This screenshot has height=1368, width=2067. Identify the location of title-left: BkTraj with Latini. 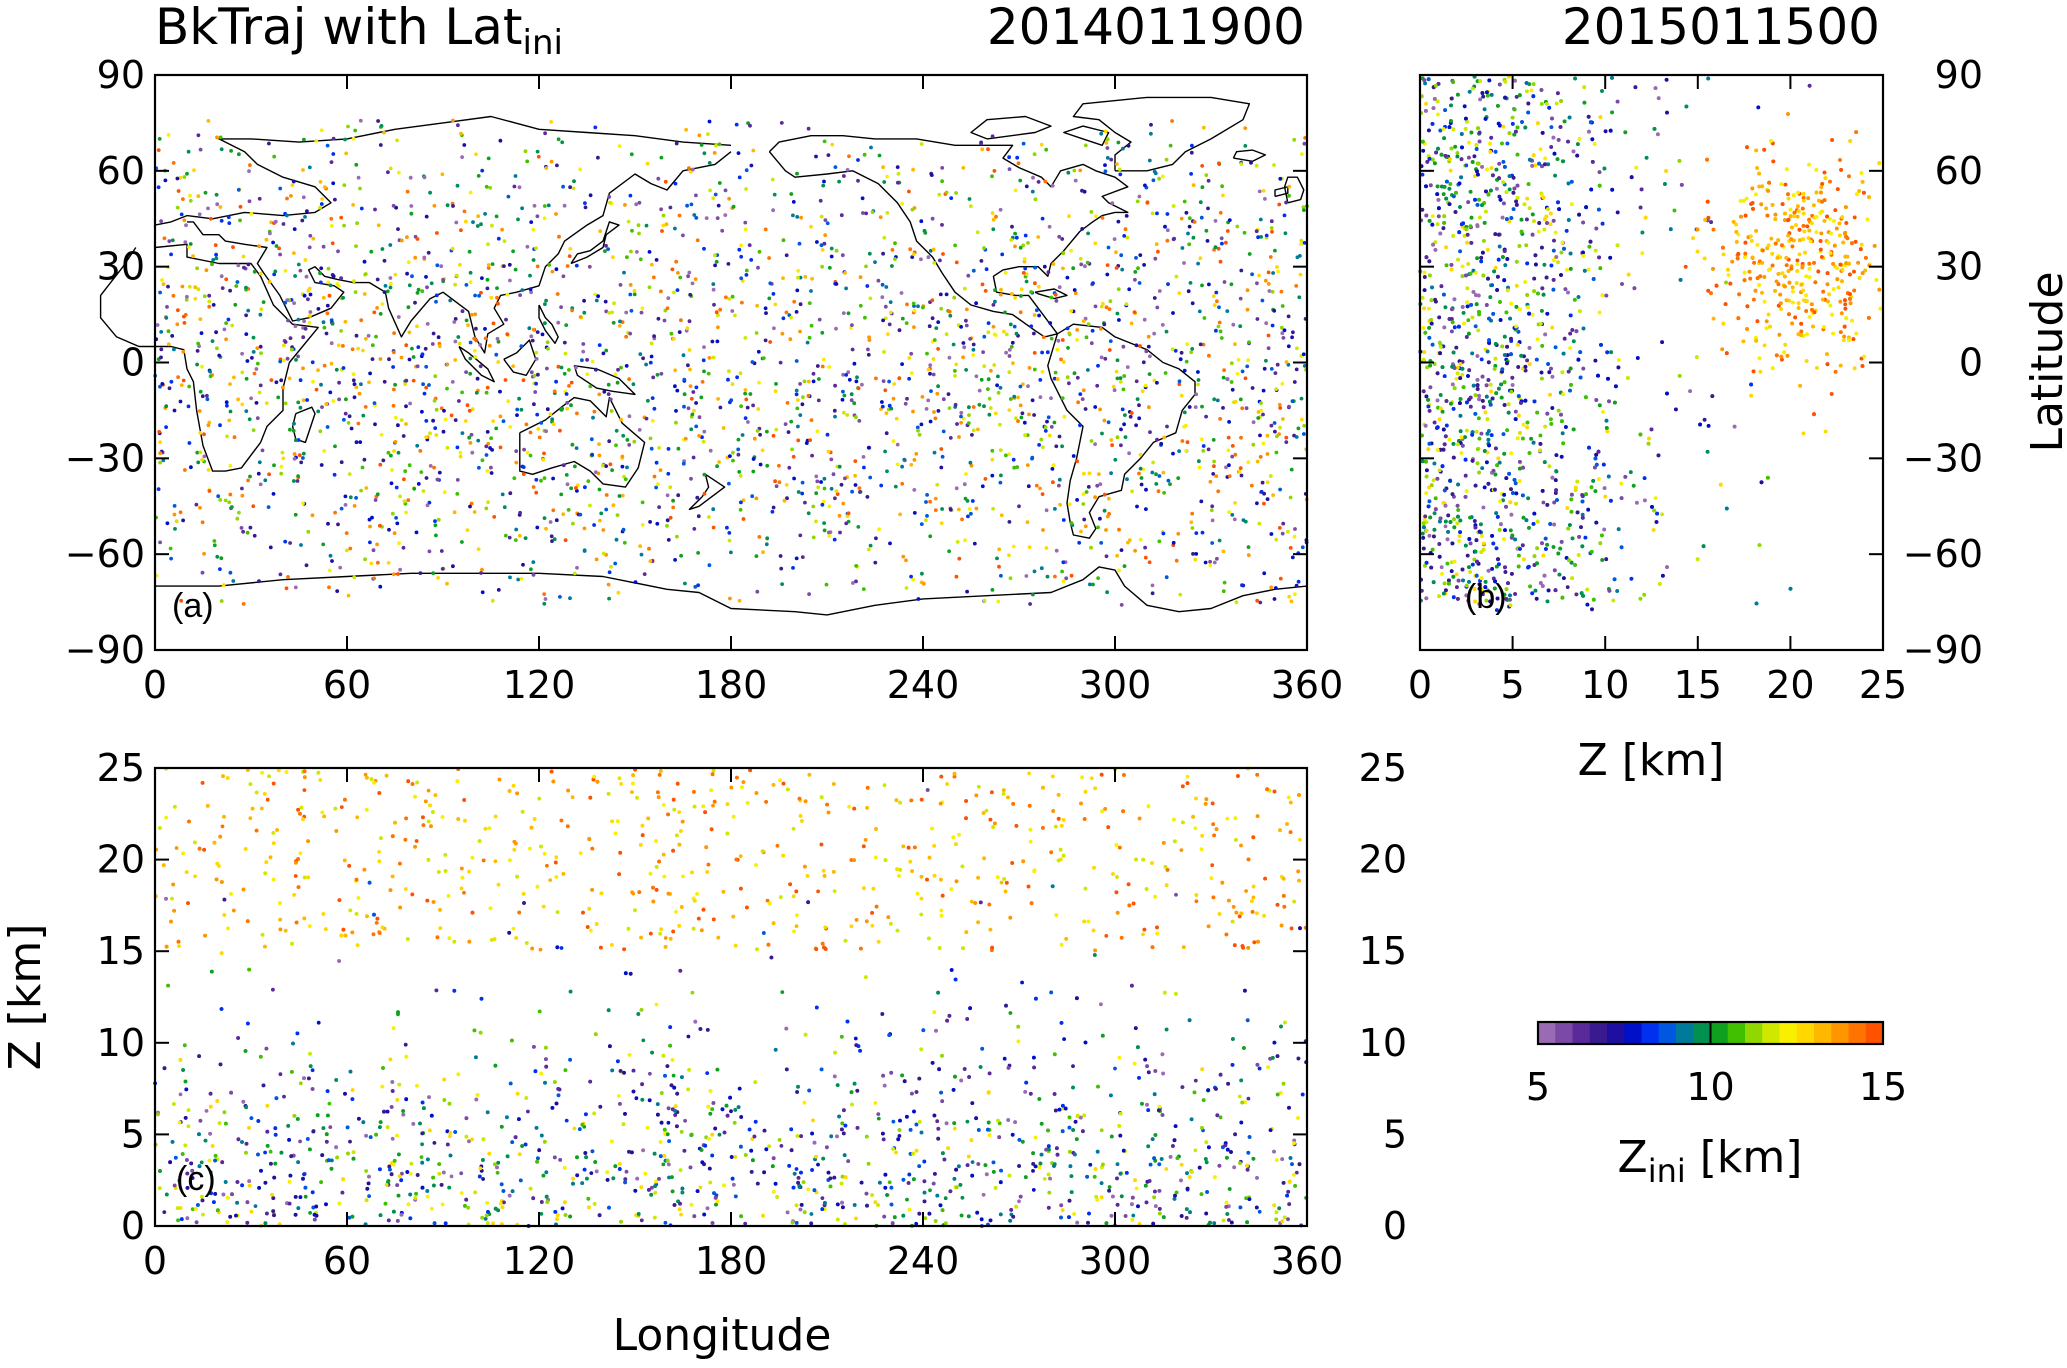
(359, 31).